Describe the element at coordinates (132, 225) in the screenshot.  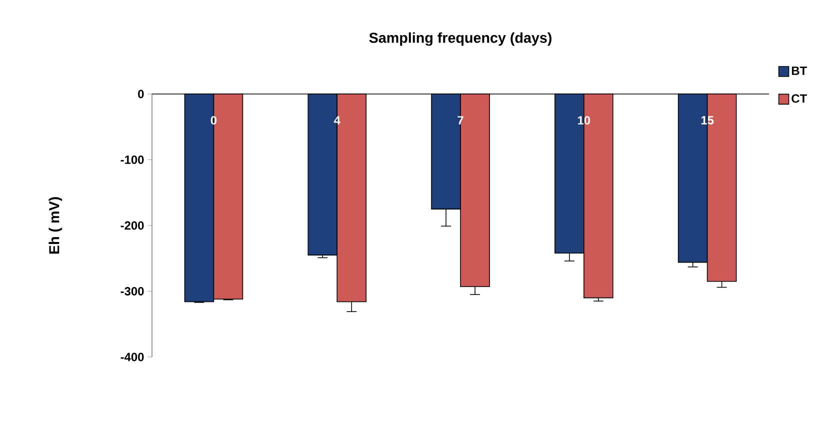
I see `y-tick-label: -200` at that location.